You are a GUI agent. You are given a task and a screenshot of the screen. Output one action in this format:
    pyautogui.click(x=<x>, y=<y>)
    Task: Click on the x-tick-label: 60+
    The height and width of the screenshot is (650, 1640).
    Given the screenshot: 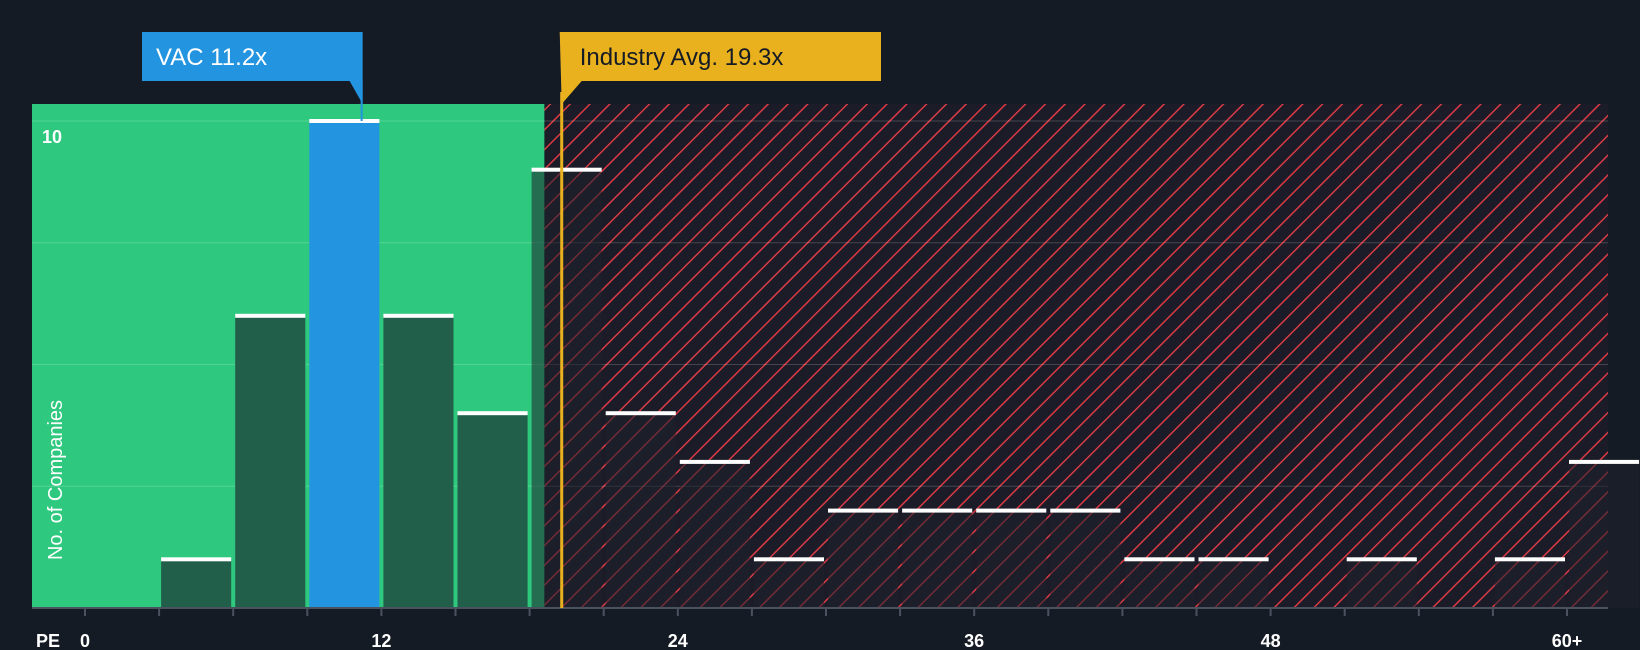 What is the action you would take?
    pyautogui.click(x=1567, y=640)
    